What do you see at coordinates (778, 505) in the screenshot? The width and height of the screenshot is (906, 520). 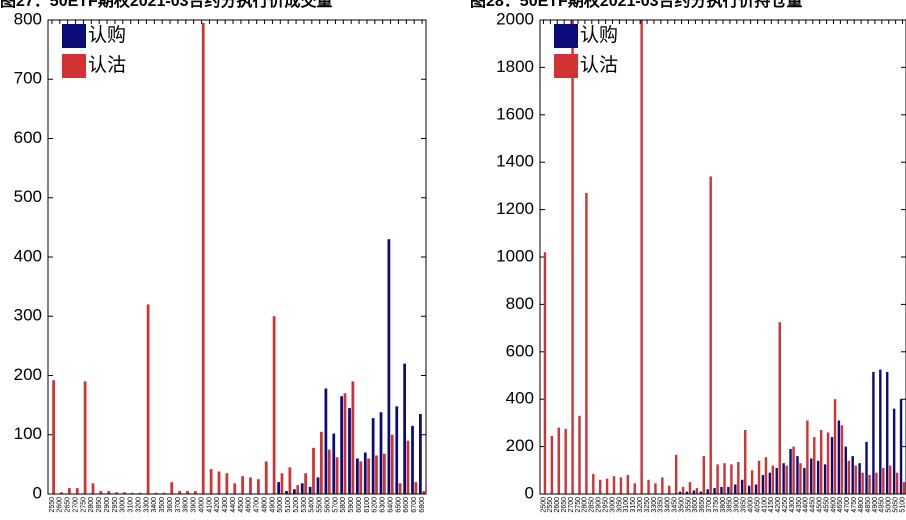 I see `x-tick-label: 4200` at bounding box center [778, 505].